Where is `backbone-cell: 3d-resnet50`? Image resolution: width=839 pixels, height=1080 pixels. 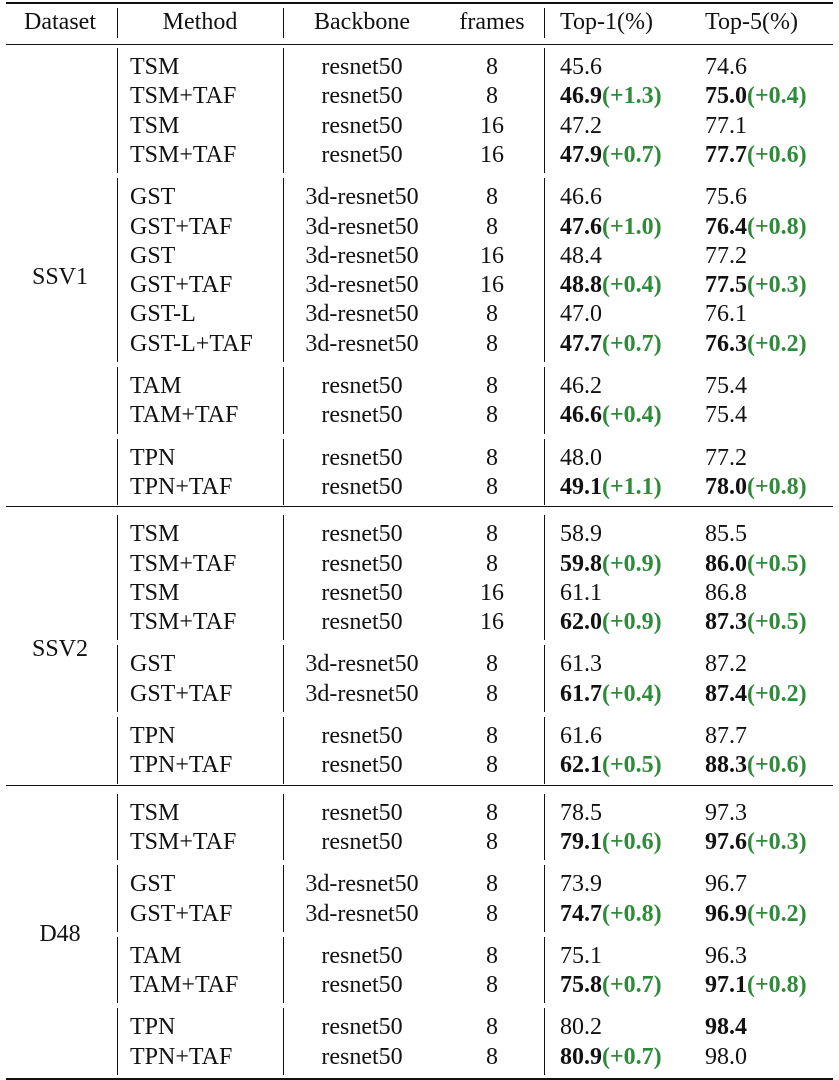 backbone-cell: 3d-resnet50 is located at coordinates (362, 913).